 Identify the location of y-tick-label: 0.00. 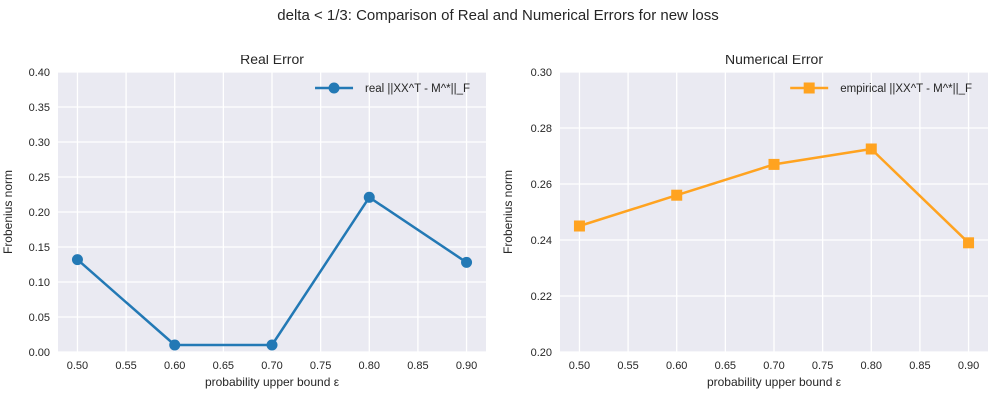
(39, 353).